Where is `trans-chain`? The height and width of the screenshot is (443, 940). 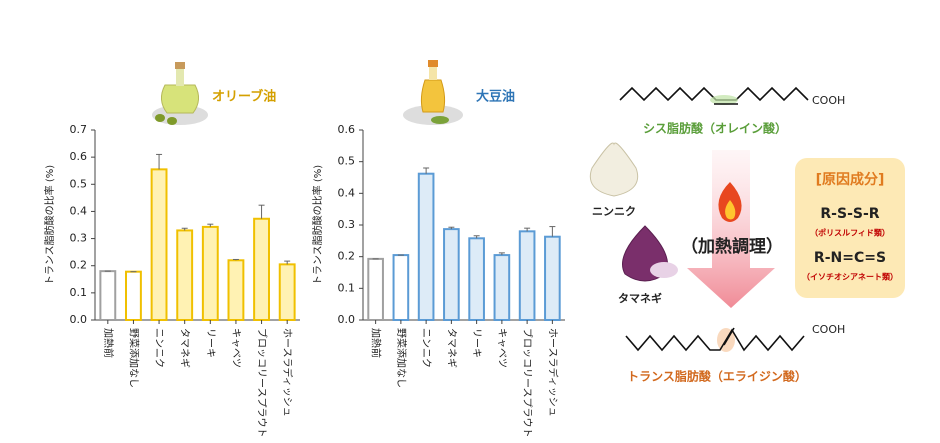
trans-chain is located at coordinates (715, 340).